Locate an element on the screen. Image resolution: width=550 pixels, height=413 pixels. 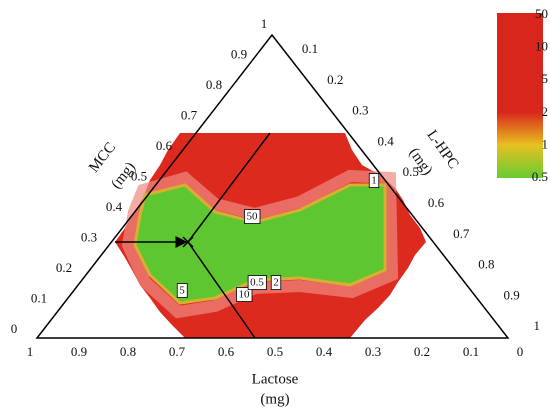
right-tick-label: 0.1 is located at coordinates (310, 48).